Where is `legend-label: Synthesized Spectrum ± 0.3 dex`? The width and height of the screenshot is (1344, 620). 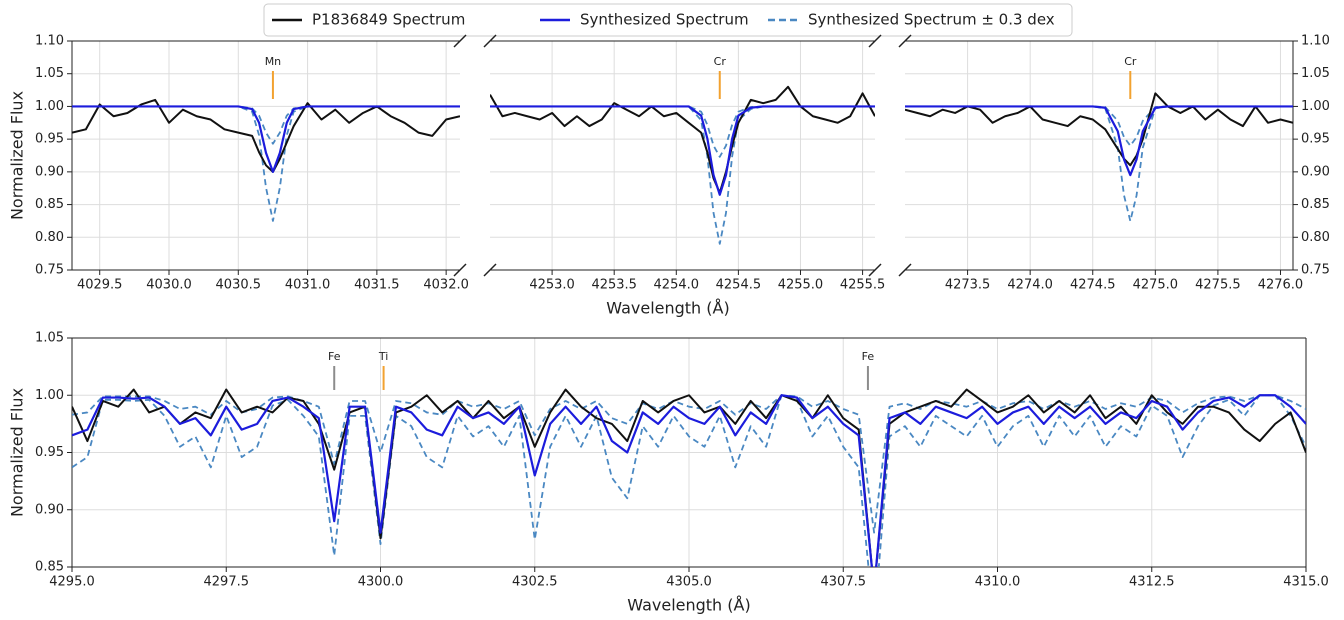 legend-label: Synthesized Spectrum ± 0.3 dex is located at coordinates (931, 20).